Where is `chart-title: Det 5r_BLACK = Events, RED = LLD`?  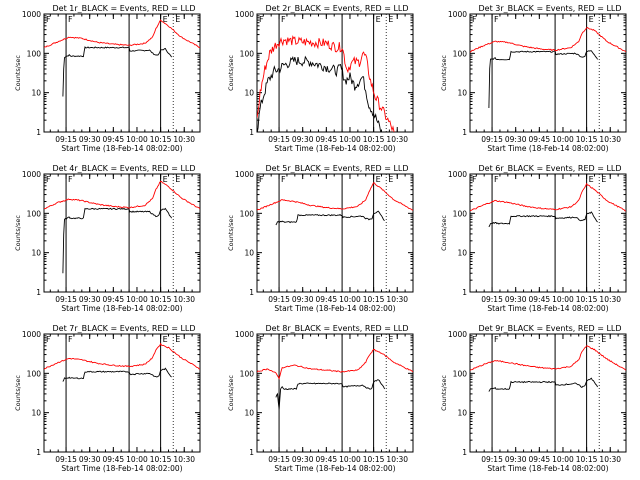 chart-title: Det 5r_BLACK = Events, RED = LLD is located at coordinates (336, 168).